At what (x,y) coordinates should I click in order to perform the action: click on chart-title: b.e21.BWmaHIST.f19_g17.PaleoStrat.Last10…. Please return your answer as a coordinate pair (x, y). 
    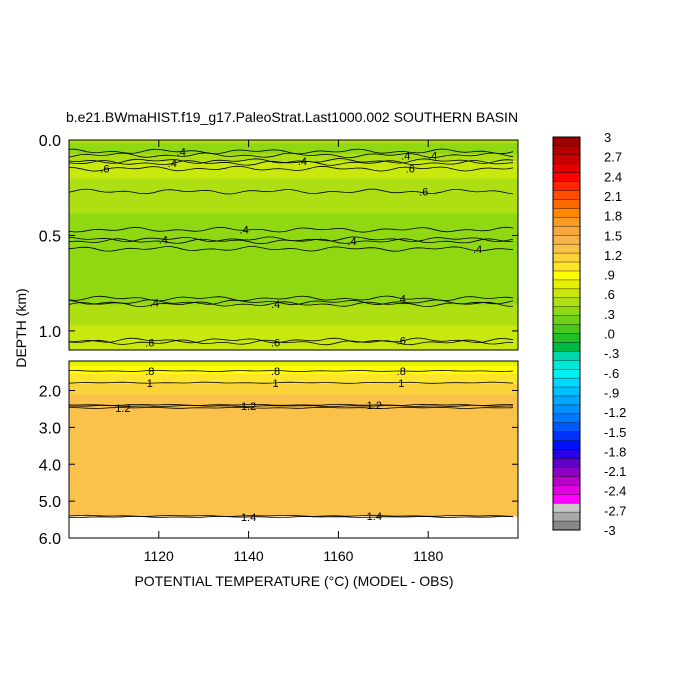
    Looking at the image, I should click on (292, 117).